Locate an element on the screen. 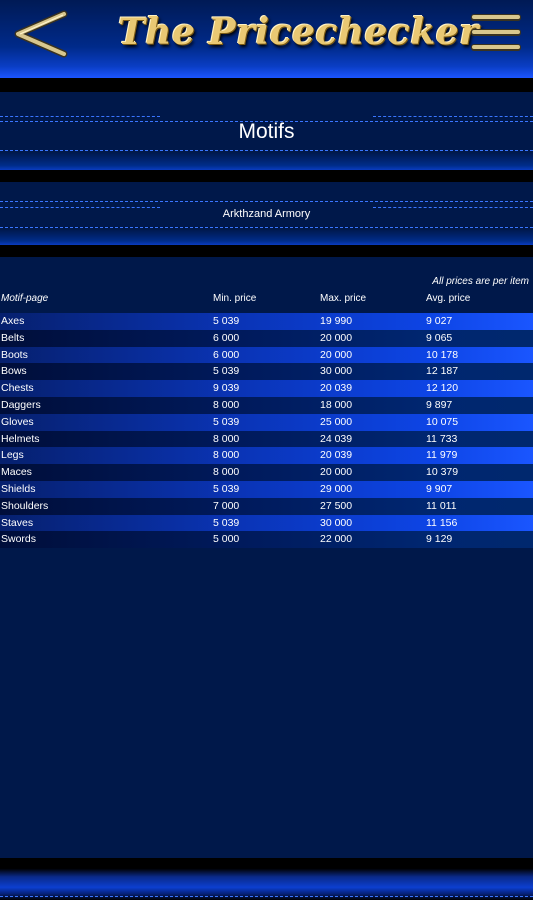 This screenshot has height=900, width=533. avg-price: 9 129 is located at coordinates (439, 539).